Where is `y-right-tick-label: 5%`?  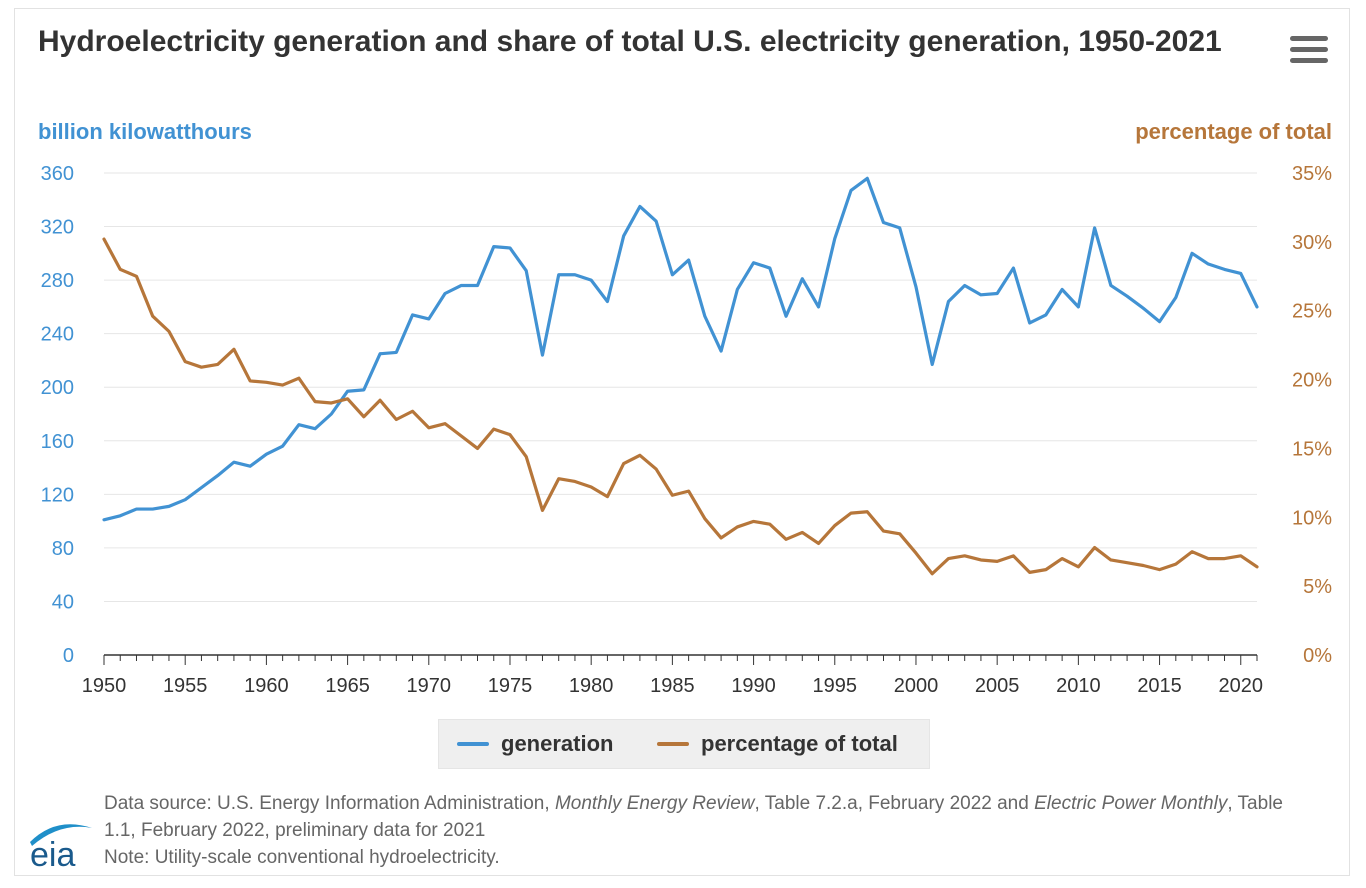
y-right-tick-label: 5% is located at coordinates (1317, 587).